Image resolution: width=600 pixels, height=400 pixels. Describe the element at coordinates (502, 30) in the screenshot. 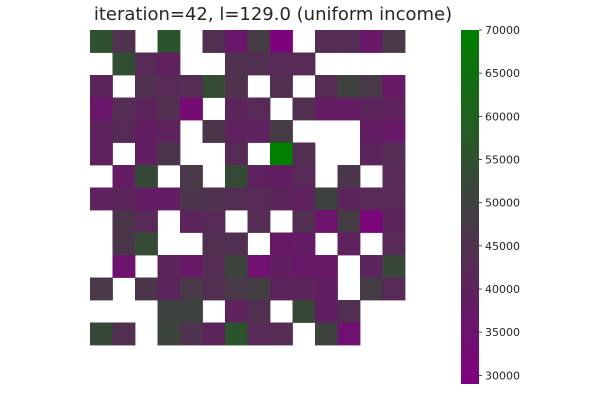

I see `colorbar-tick-label: 70000` at that location.